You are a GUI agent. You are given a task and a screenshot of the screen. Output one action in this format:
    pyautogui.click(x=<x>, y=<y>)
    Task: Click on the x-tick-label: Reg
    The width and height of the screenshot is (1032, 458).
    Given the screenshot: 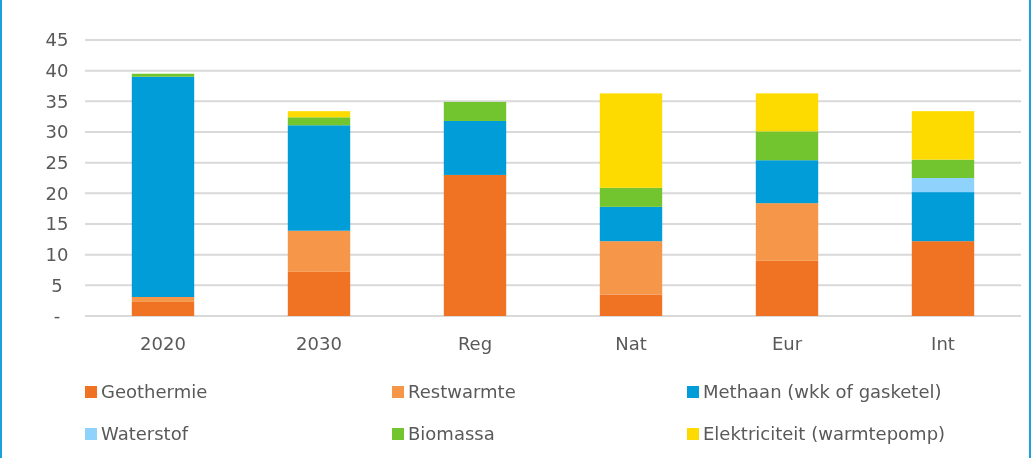 What is the action you would take?
    pyautogui.click(x=475, y=343)
    